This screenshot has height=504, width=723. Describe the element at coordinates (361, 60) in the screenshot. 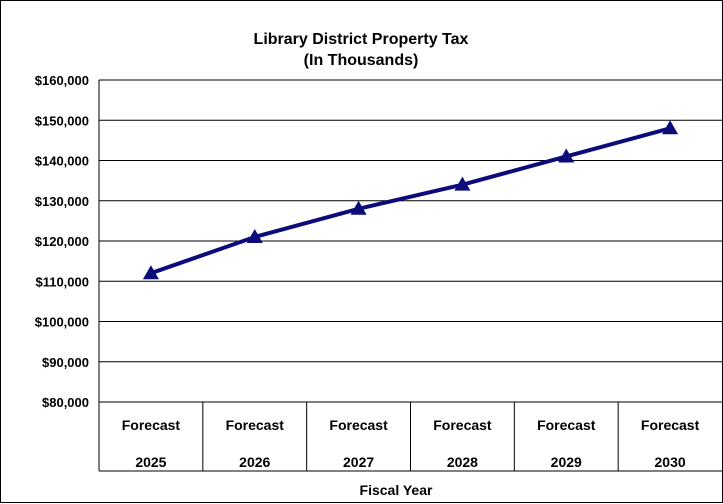

I see `chart-subtitle: (In Thousands)` at that location.